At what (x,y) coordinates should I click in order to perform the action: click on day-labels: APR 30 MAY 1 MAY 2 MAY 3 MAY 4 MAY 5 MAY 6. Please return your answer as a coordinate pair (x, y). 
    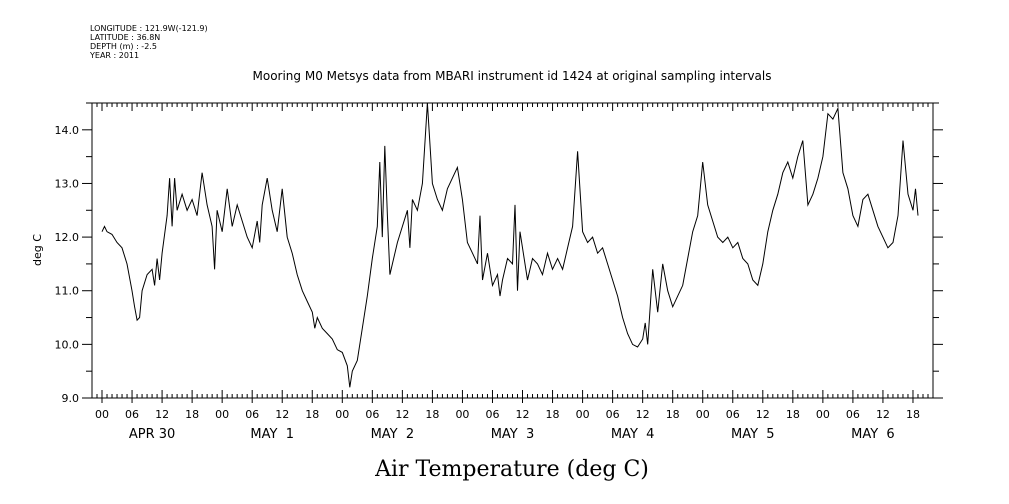
    Looking at the image, I should click on (512, 434).